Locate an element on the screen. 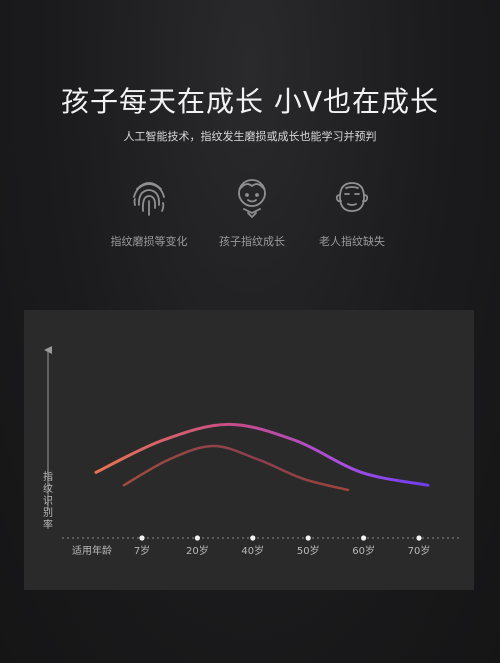 The height and width of the screenshot is (663, 500). x-tick-label: 40岁 is located at coordinates (252, 550).